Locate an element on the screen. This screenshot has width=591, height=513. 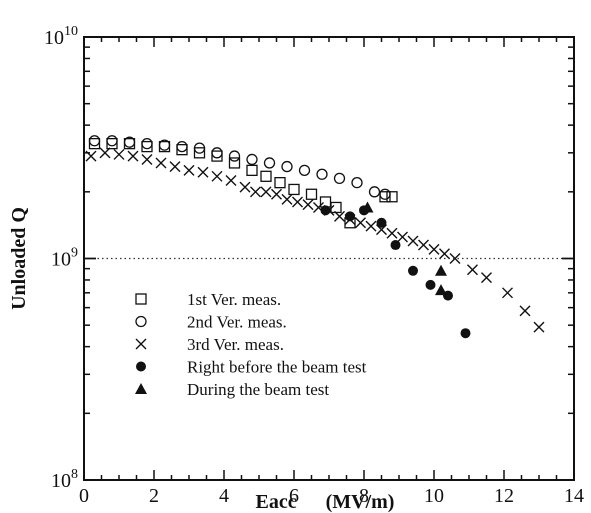
x-axis-title-unit: (MV/m) is located at coordinates (360, 502).